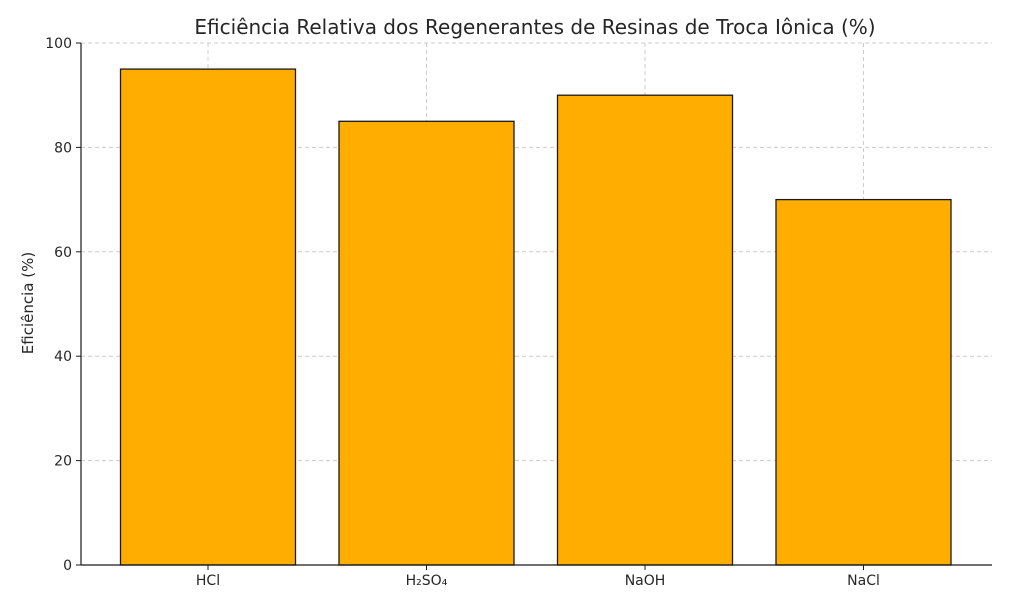 The height and width of the screenshot is (604, 1024). I want to click on x-tick-label: NaOH, so click(645, 581).